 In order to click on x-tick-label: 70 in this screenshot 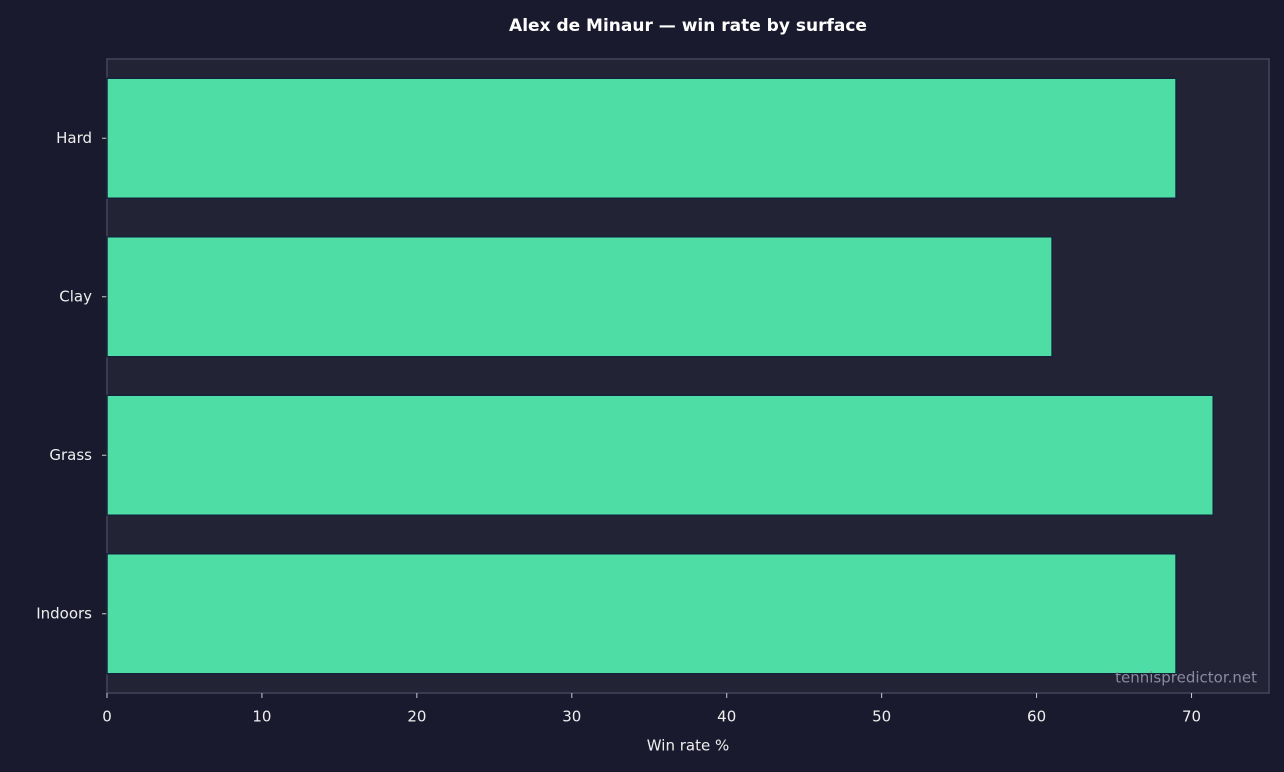, I will do `click(1191, 717)`.